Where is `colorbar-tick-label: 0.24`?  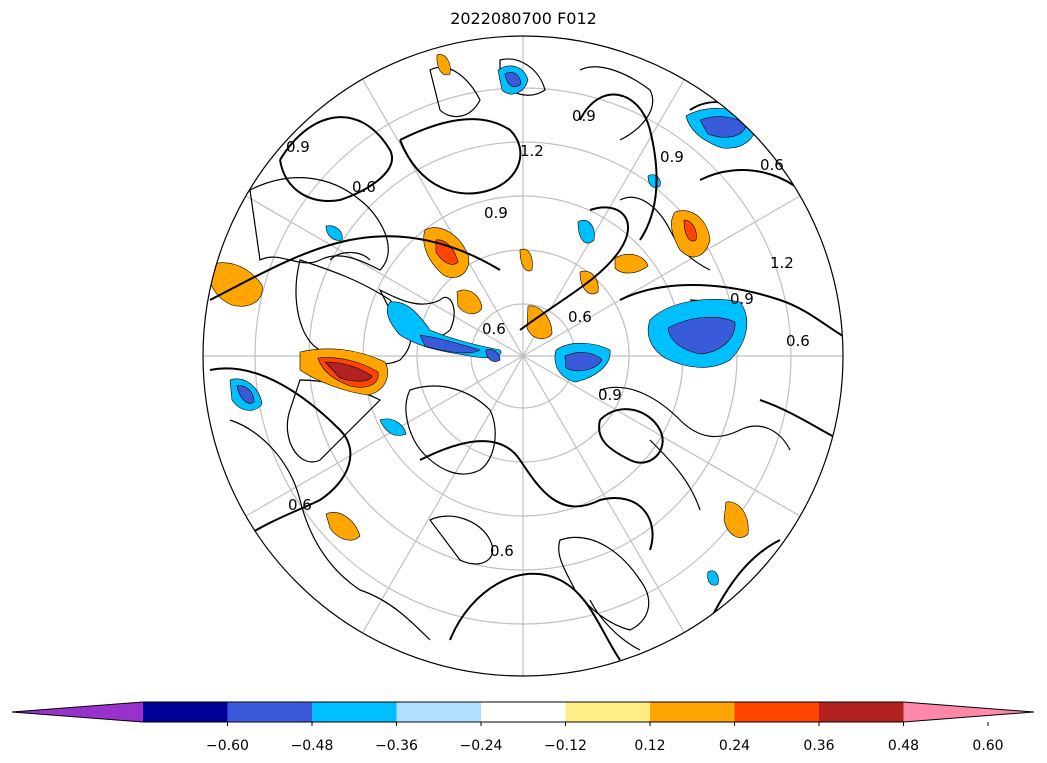 colorbar-tick-label: 0.24 is located at coordinates (734, 746).